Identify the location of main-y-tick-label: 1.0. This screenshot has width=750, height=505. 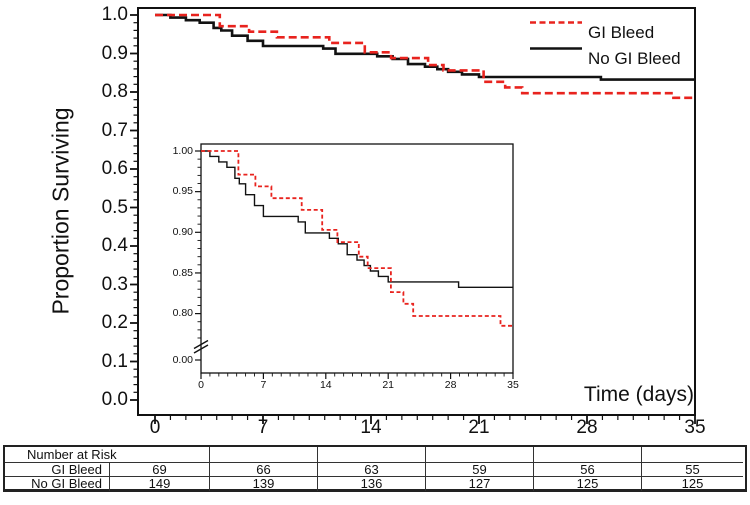
(114, 14).